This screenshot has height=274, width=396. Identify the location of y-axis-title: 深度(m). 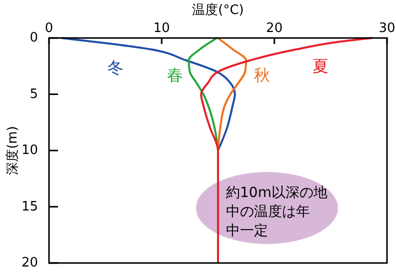
(12, 150).